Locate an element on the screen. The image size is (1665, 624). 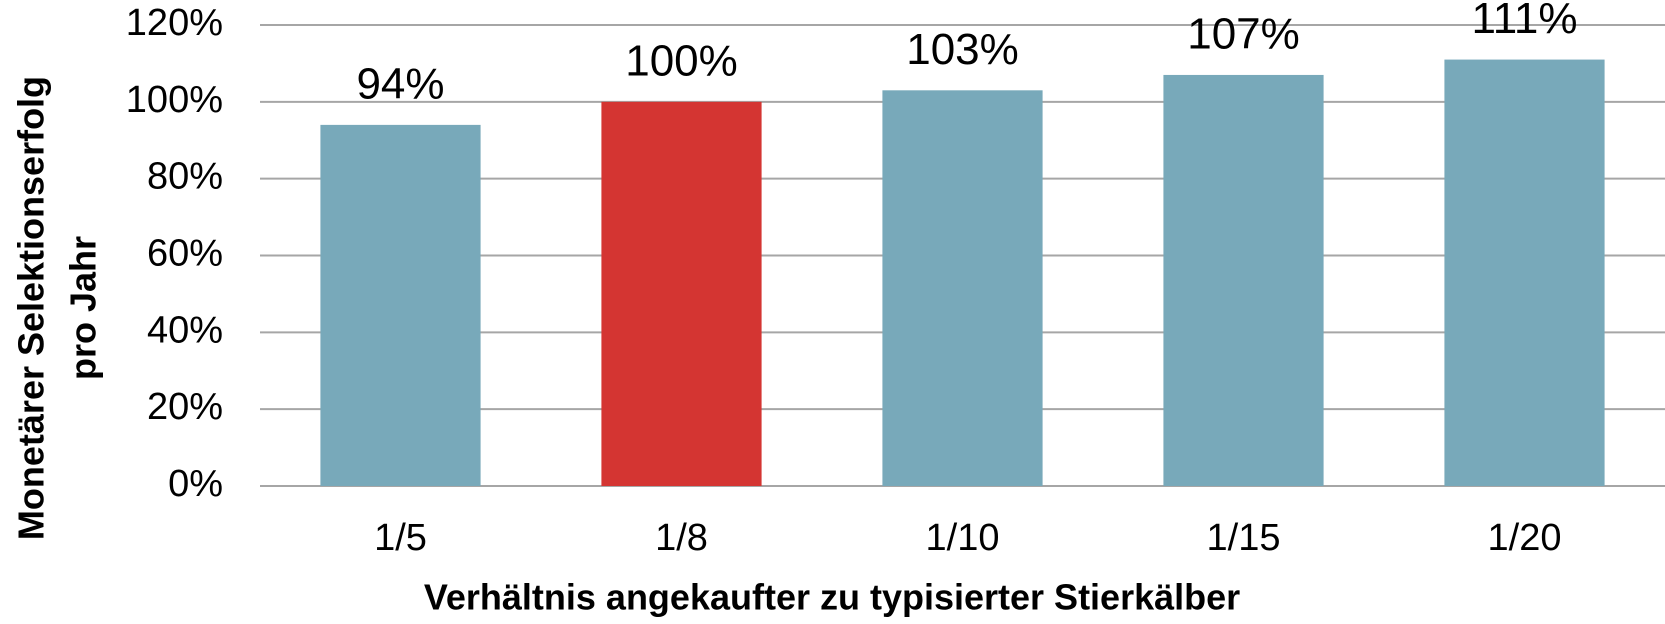
x-tick-label: 1/5 is located at coordinates (400, 538).